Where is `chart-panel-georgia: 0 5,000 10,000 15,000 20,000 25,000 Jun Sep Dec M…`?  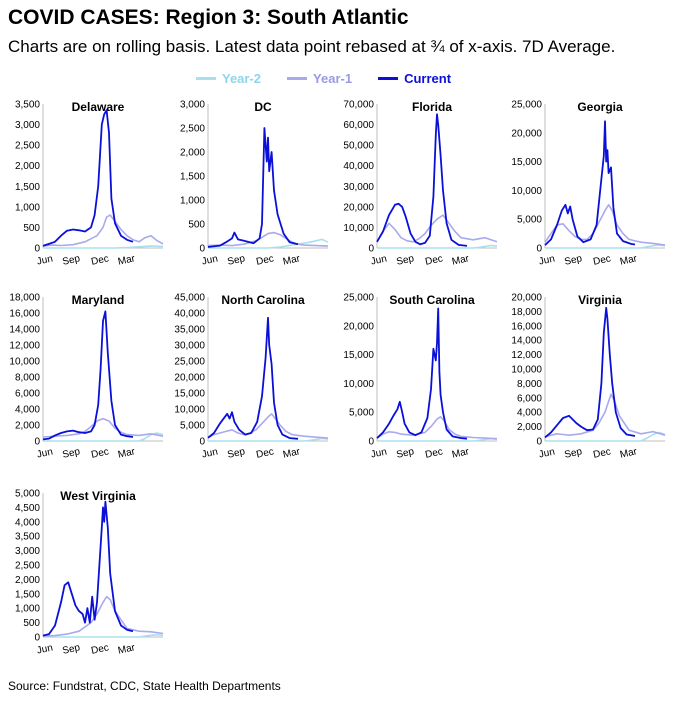
chart-panel-georgia: 0 5,000 10,000 15,000 20,000 25,000 Jun Sep Dec M… is located at coordinates (591, 189).